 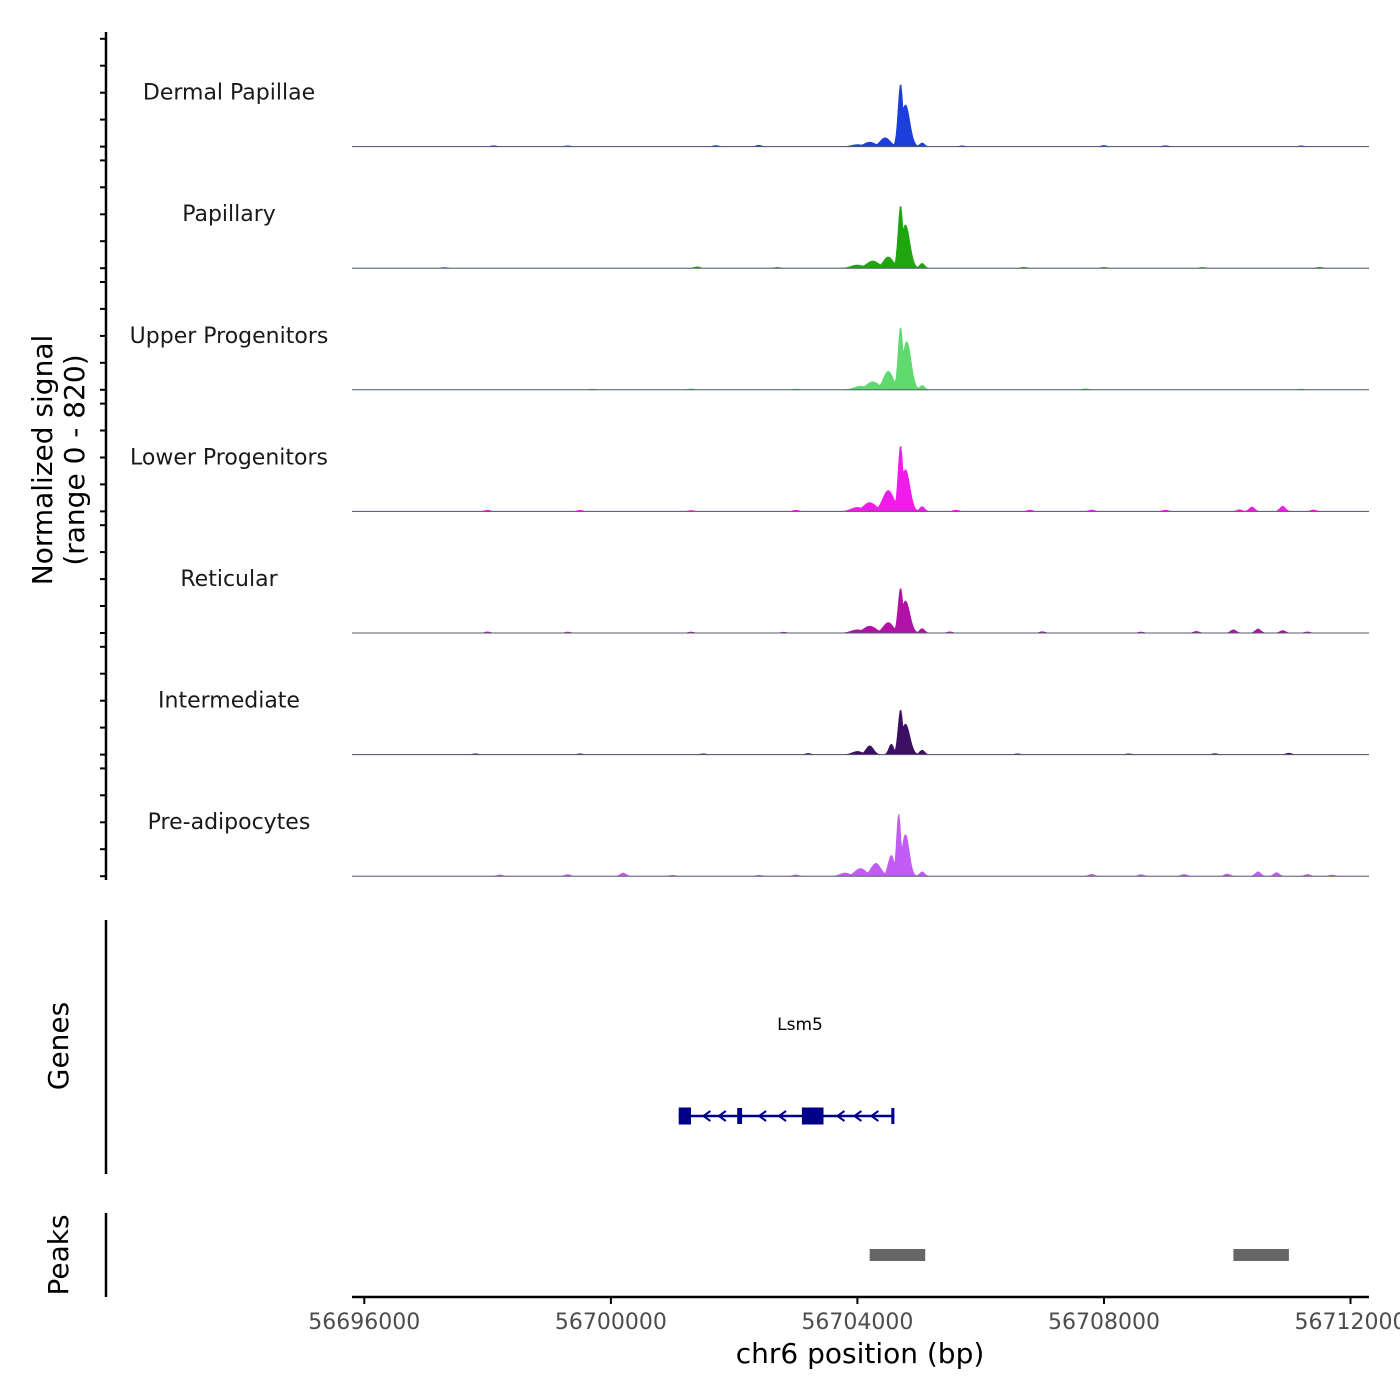 I want to click on track-label: Papillary, so click(x=229, y=214).